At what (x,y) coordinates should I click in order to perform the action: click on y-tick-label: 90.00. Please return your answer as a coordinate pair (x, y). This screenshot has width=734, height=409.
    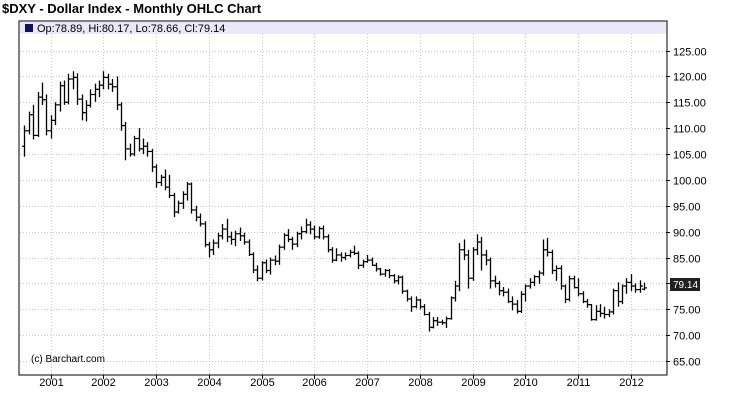
    Looking at the image, I should click on (687, 234).